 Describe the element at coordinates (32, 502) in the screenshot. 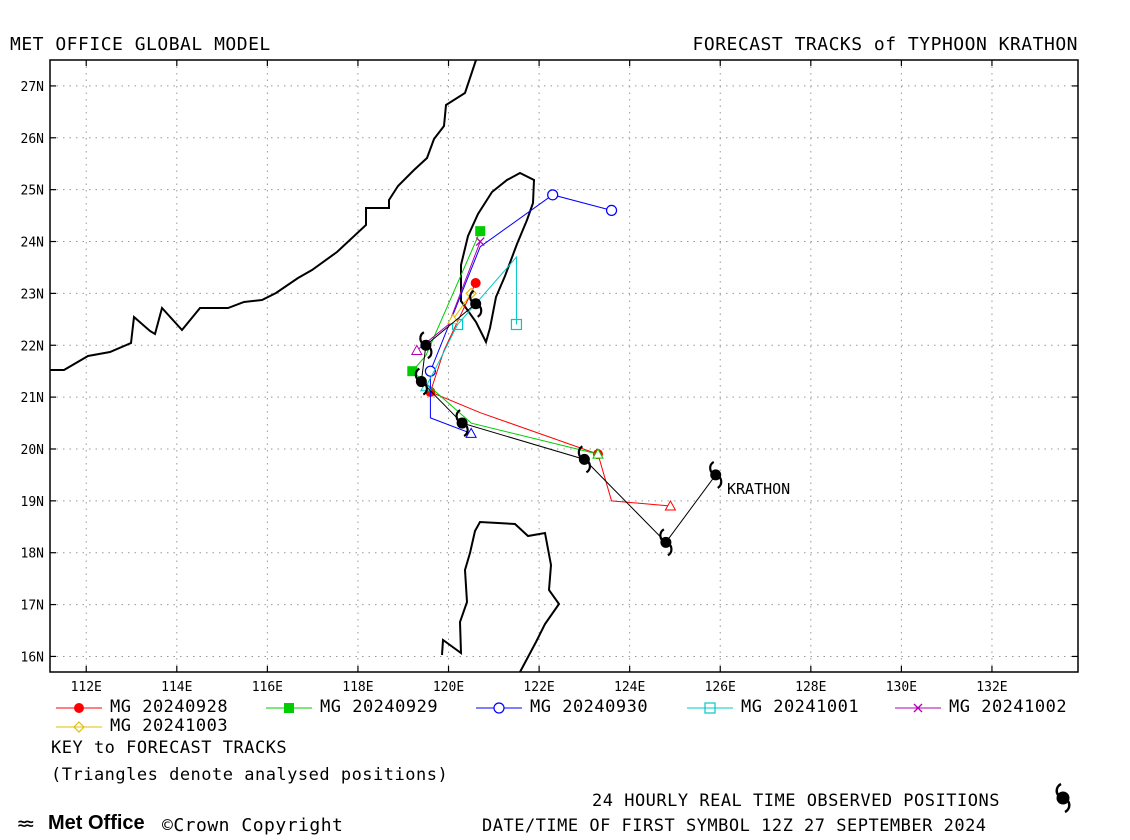

I see `y-tick-label: 19N` at that location.